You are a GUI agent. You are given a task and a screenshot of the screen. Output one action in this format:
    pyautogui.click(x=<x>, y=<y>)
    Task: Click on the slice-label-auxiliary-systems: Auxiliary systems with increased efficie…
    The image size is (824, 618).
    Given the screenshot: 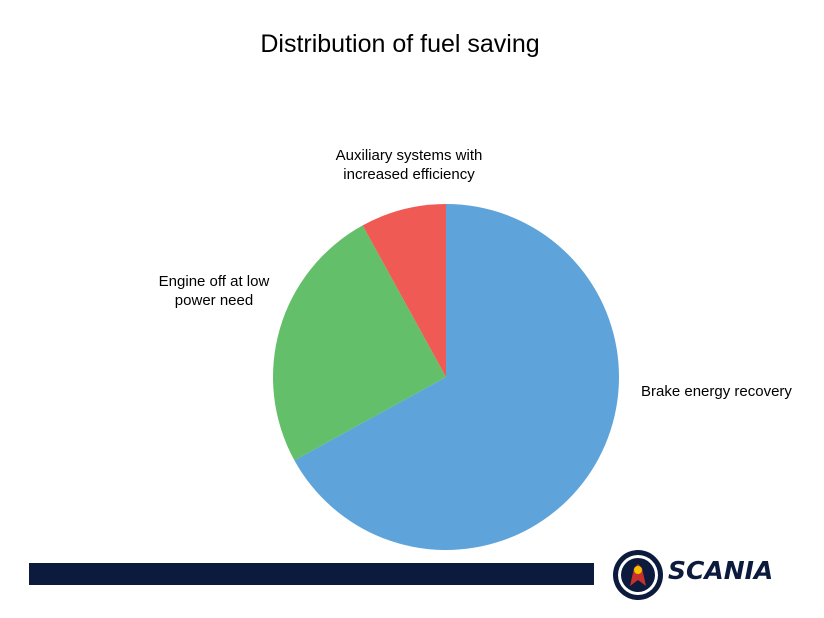 What is the action you would take?
    pyautogui.click(x=409, y=165)
    